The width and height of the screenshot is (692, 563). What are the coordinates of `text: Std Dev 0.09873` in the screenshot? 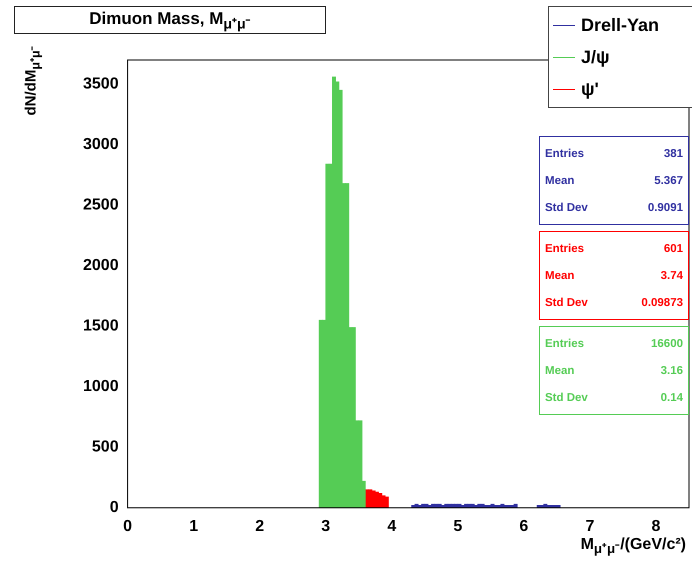 It's located at (614, 302).